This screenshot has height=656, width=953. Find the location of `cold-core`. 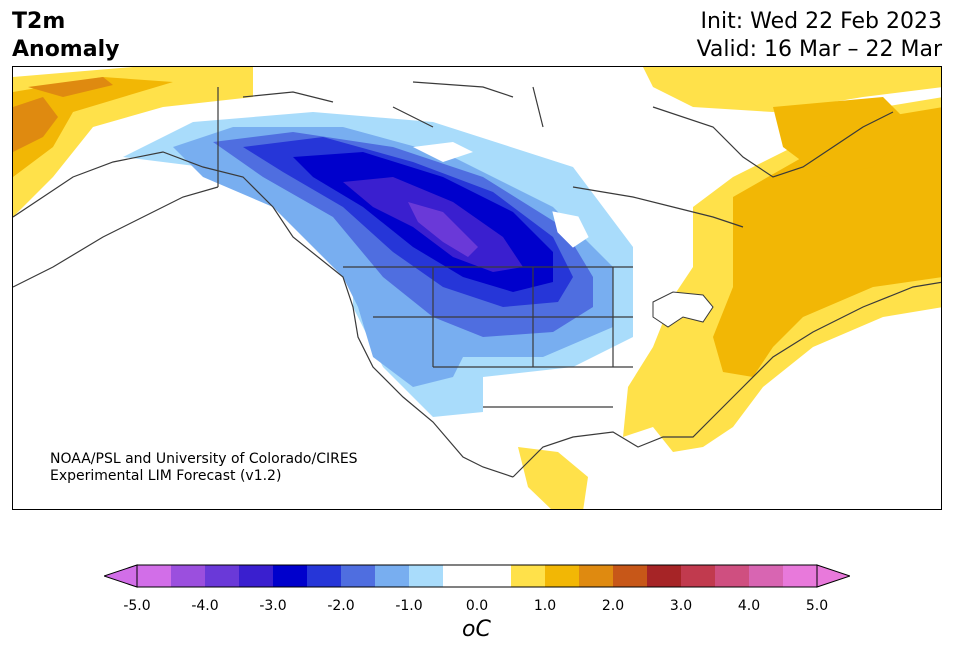

cold-core is located at coordinates (443, 229).